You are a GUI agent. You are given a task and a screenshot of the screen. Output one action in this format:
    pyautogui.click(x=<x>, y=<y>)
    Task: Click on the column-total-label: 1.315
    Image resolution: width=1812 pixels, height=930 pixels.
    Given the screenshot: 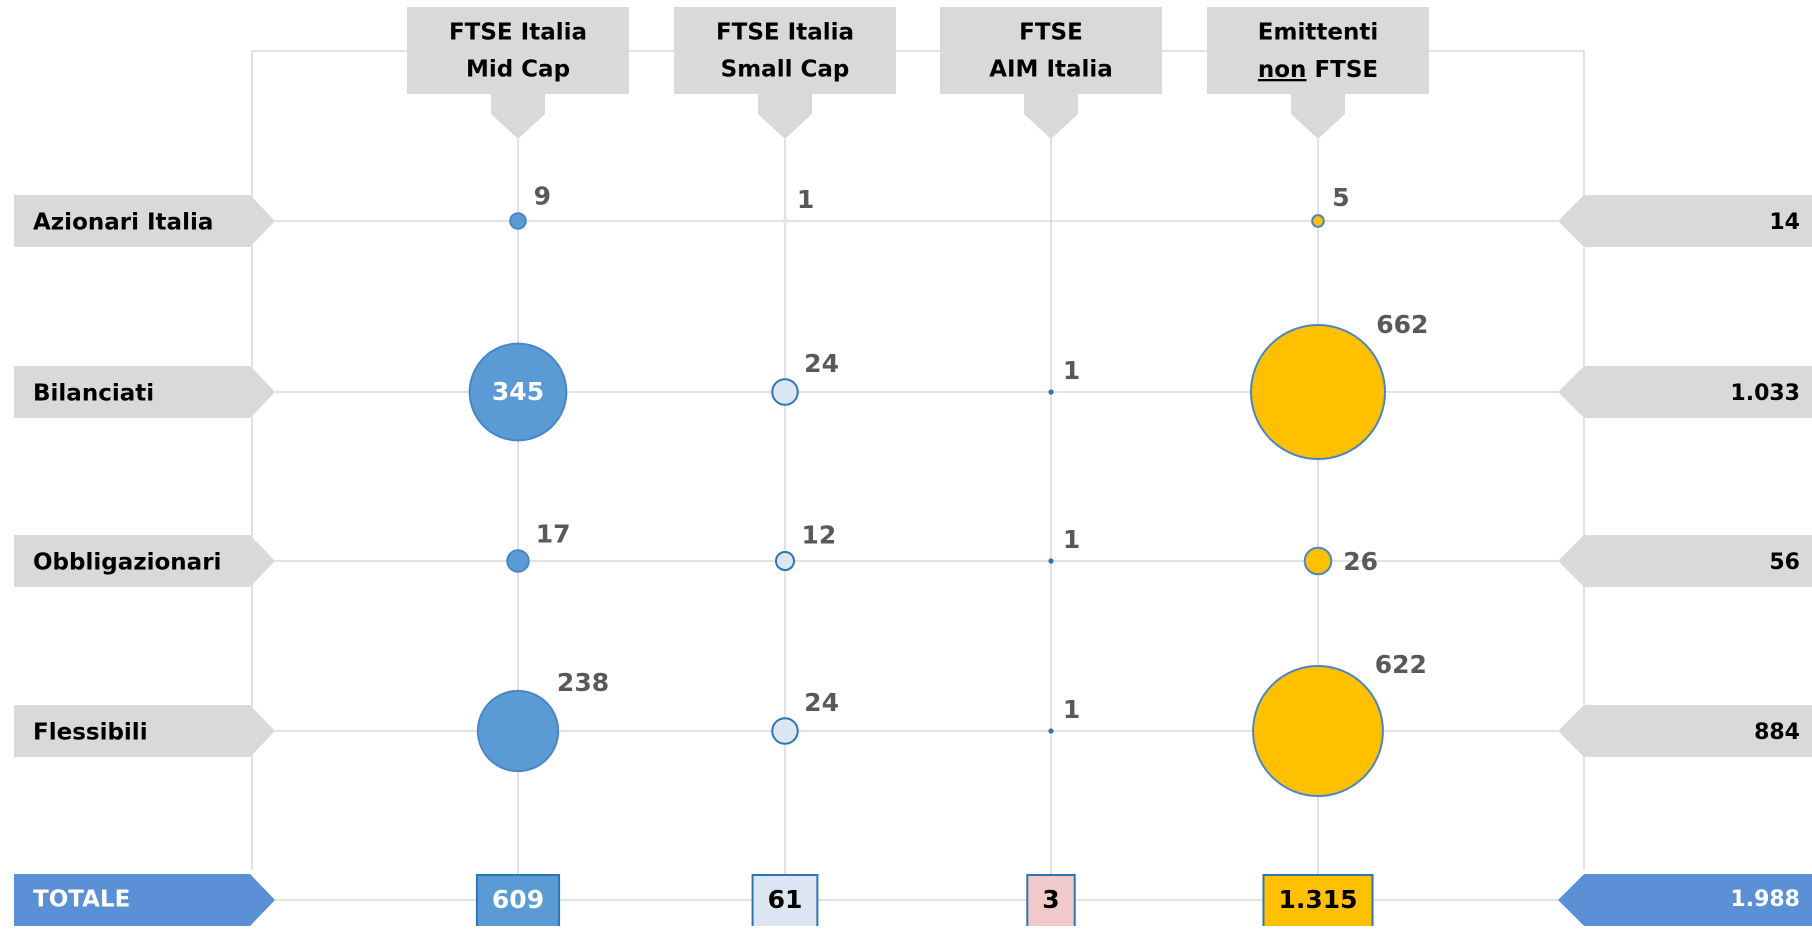 What is the action you would take?
    pyautogui.click(x=1317, y=899)
    